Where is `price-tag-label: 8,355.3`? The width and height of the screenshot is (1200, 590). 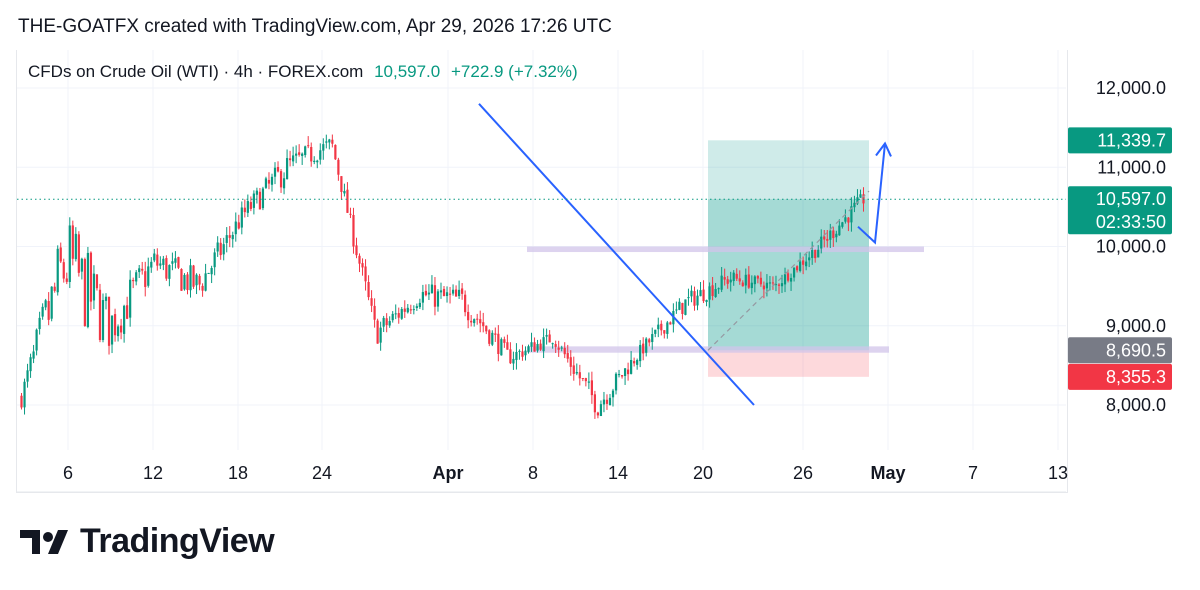
price-tag-label: 8,355.3 is located at coordinates (1136, 377).